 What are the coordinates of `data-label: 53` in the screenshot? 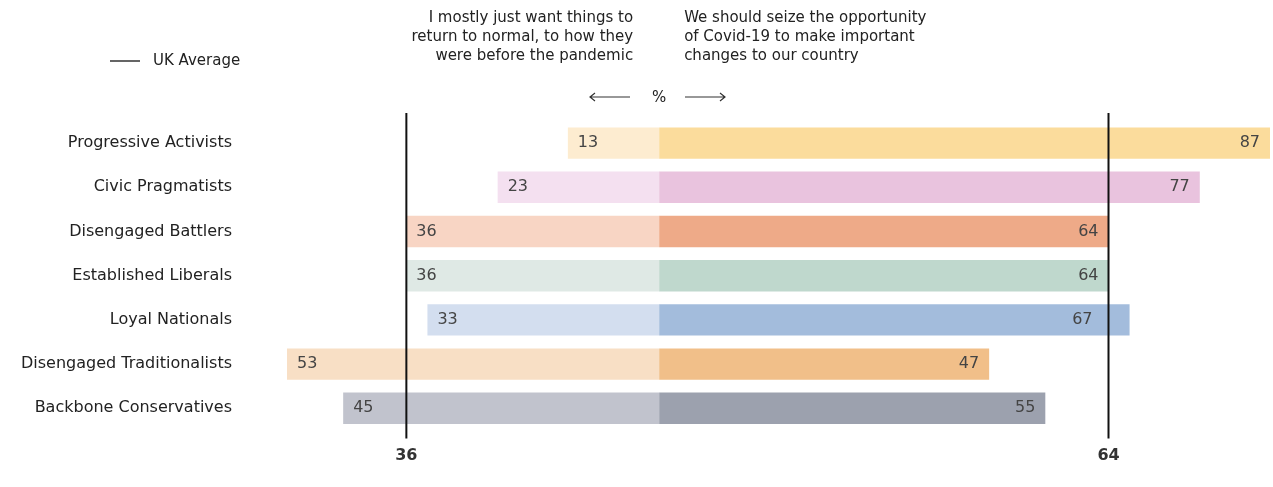 It's located at (307, 363).